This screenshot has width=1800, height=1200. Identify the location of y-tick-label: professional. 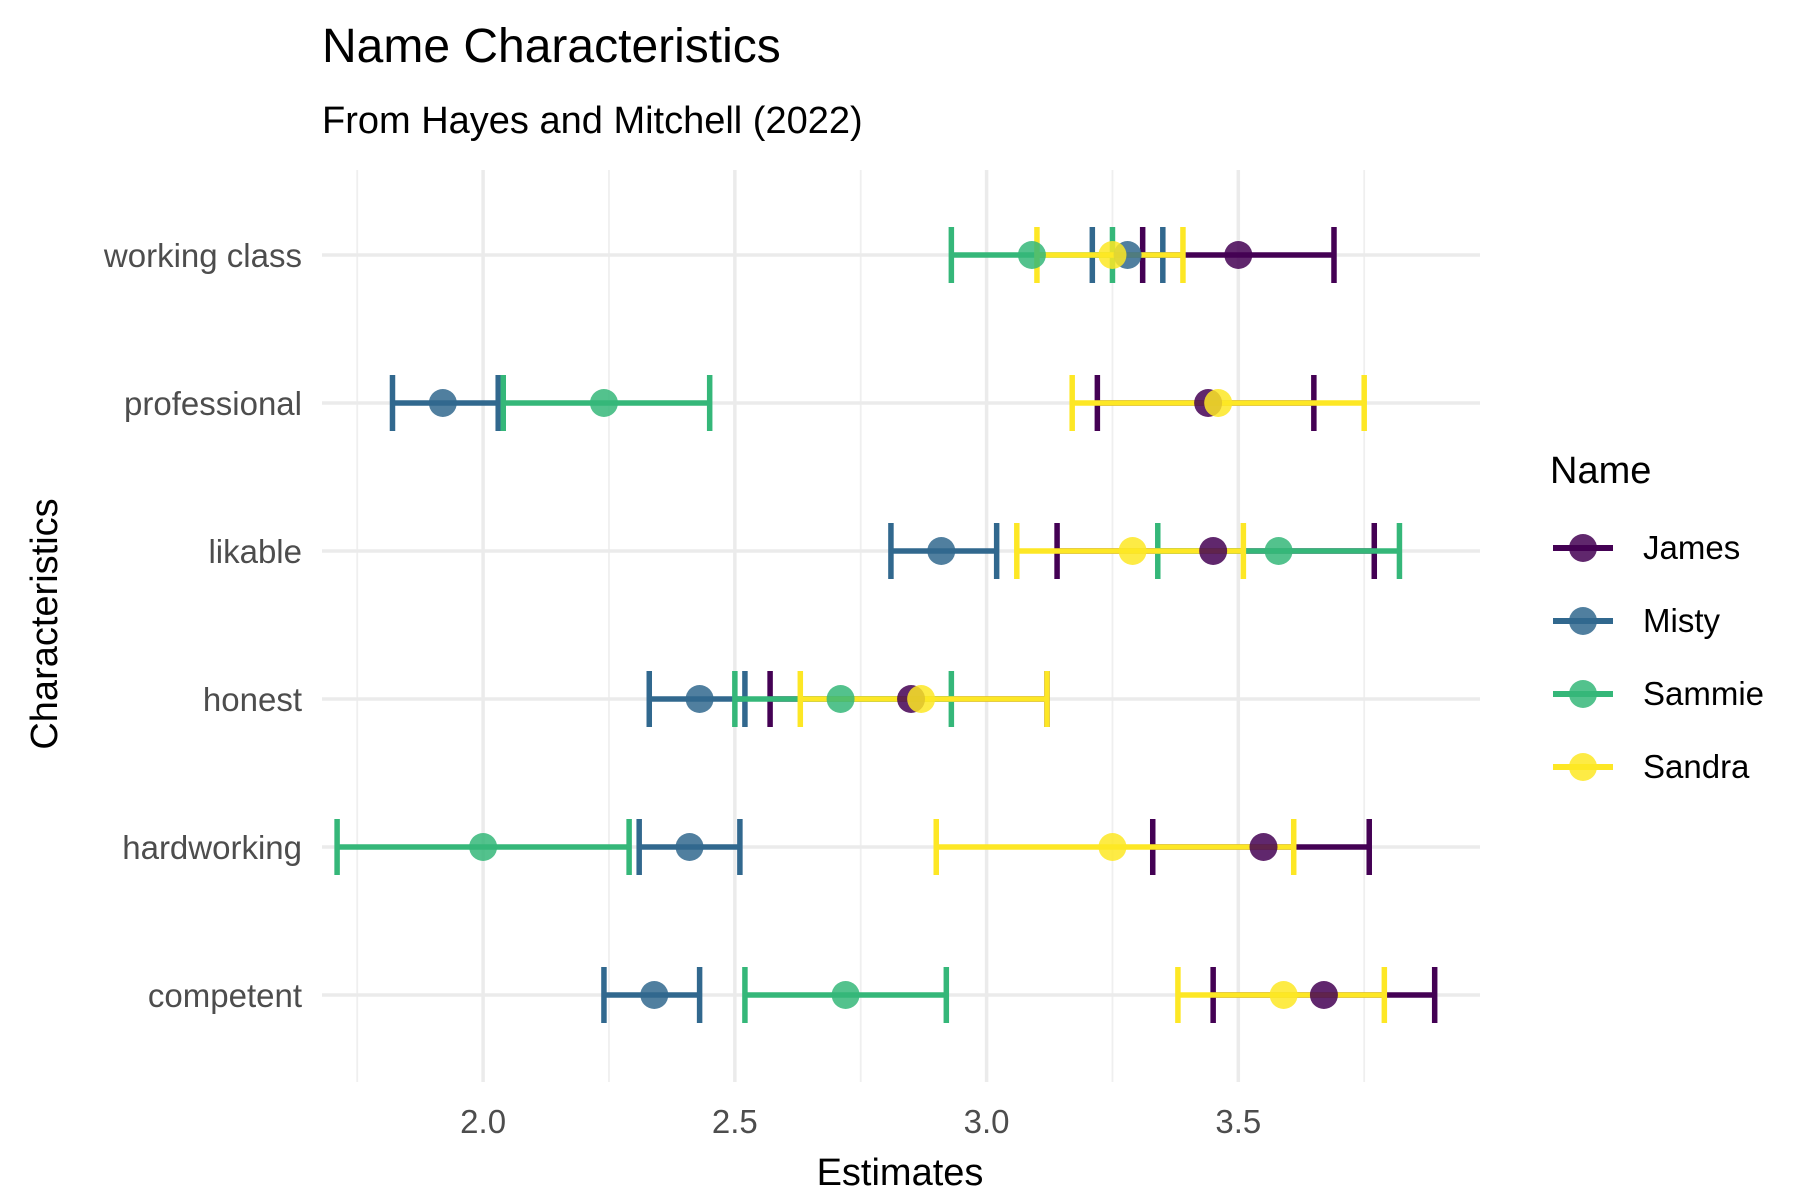
(213, 403).